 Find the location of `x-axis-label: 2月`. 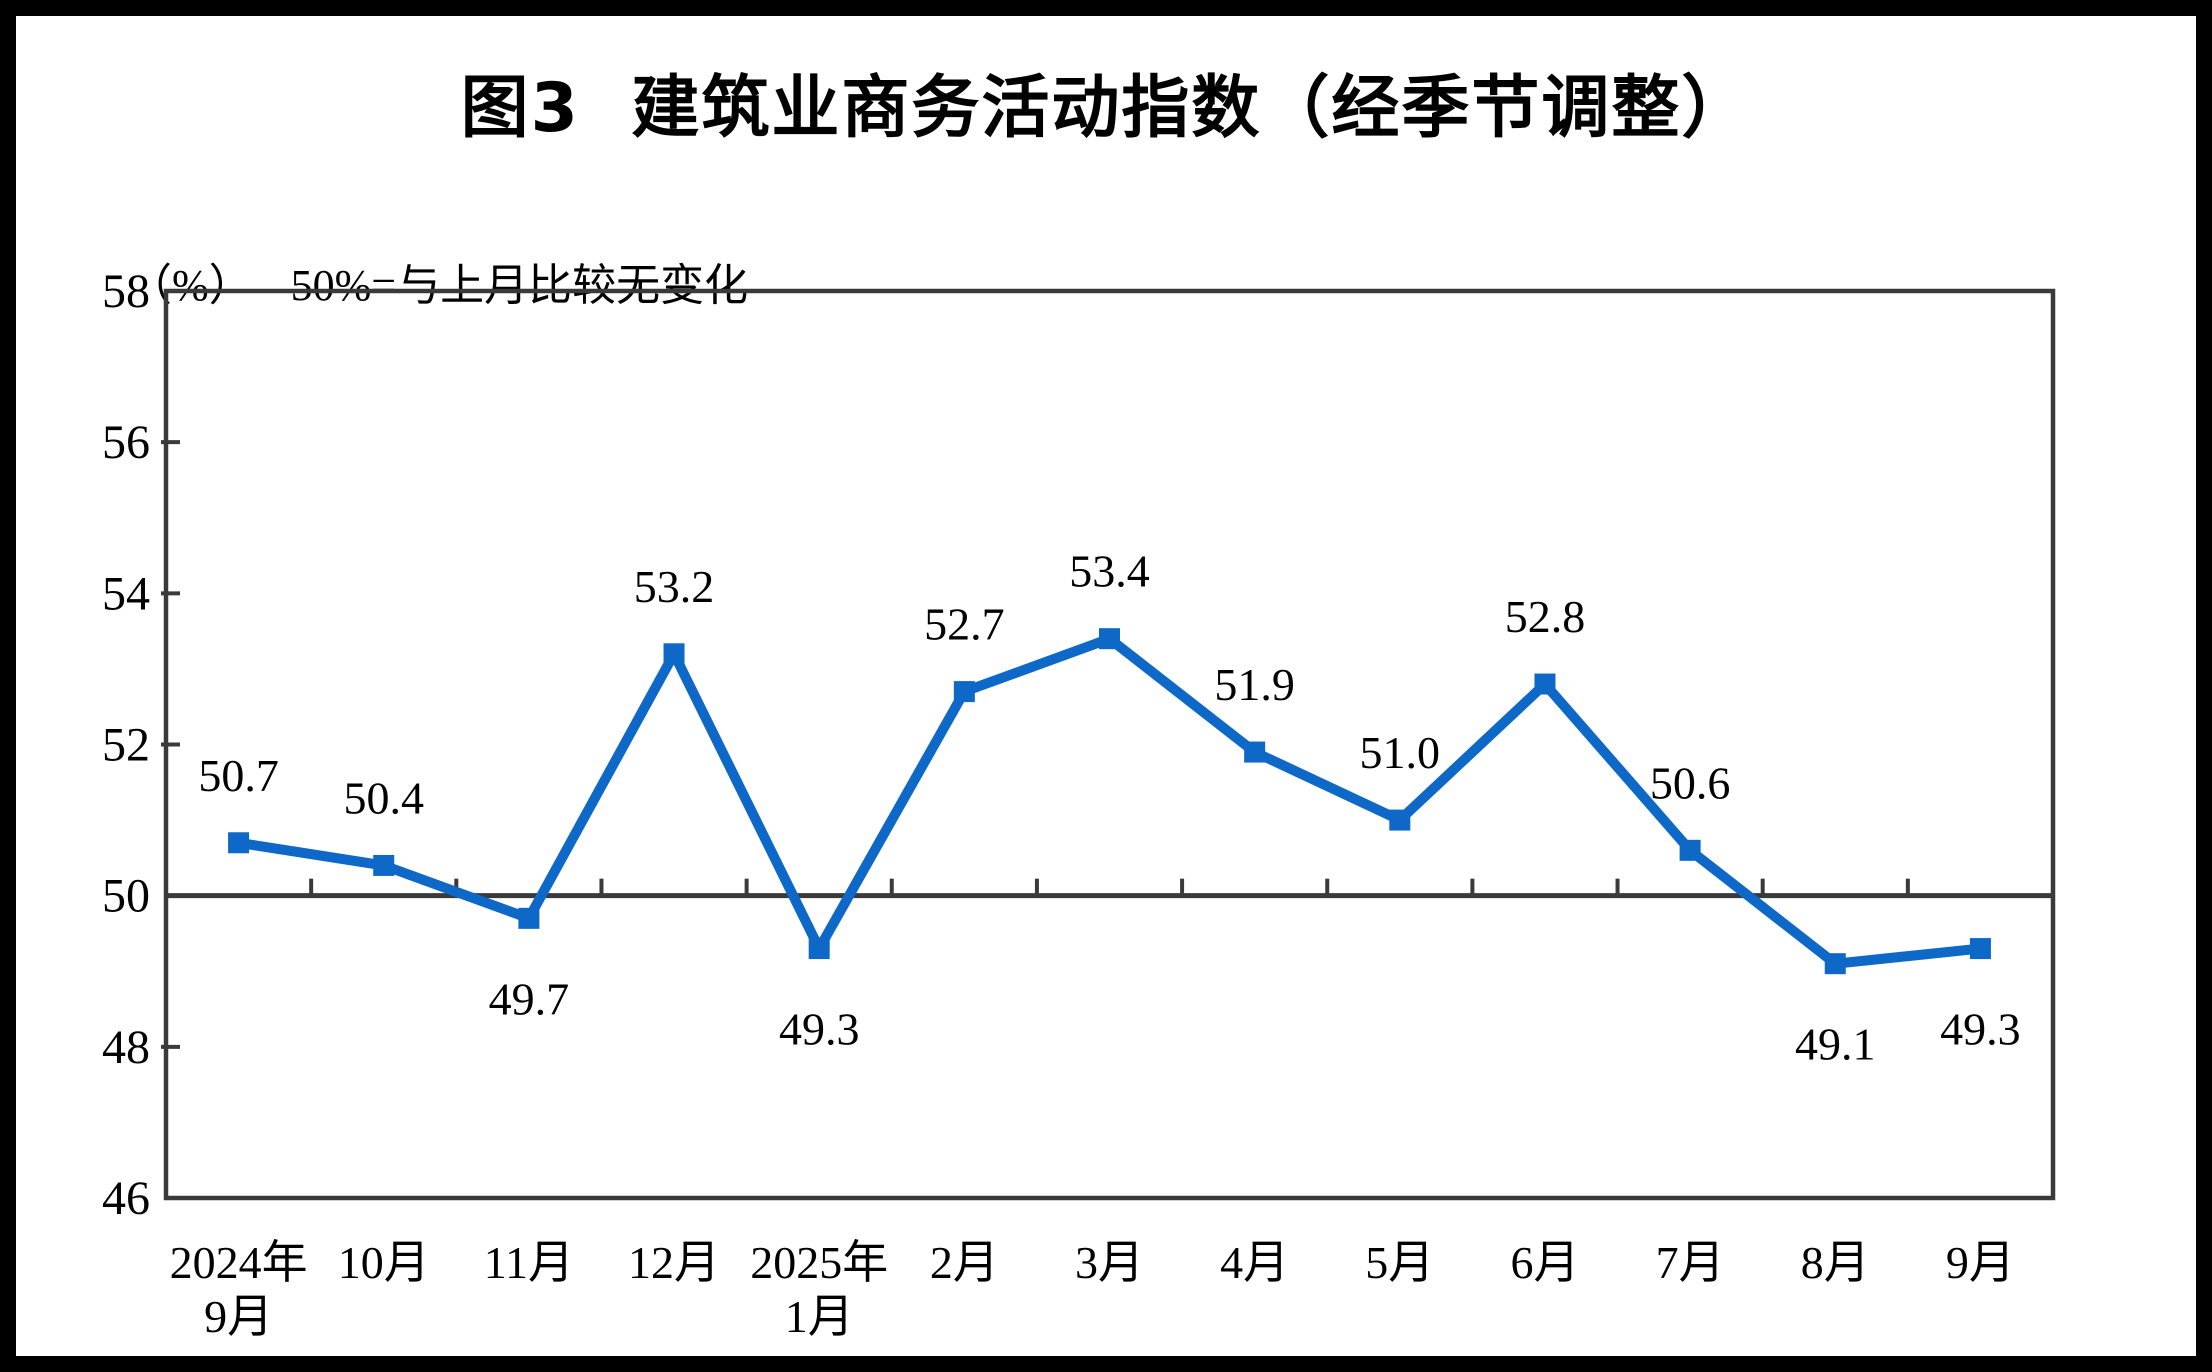

x-axis-label: 2月 is located at coordinates (964, 1262).